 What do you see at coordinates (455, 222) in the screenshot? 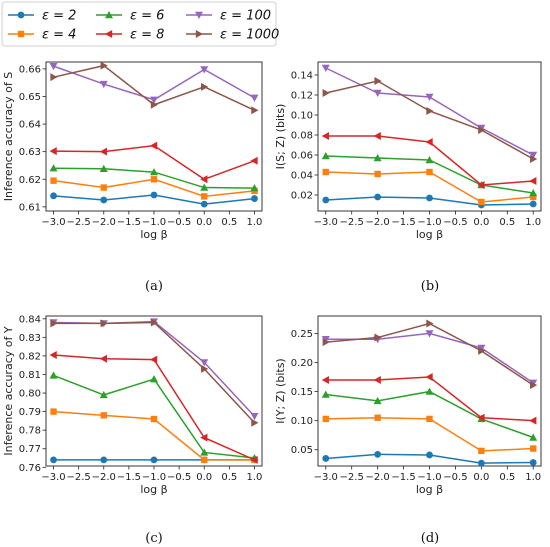
I see `x-tick-label: −0.5` at bounding box center [455, 222].